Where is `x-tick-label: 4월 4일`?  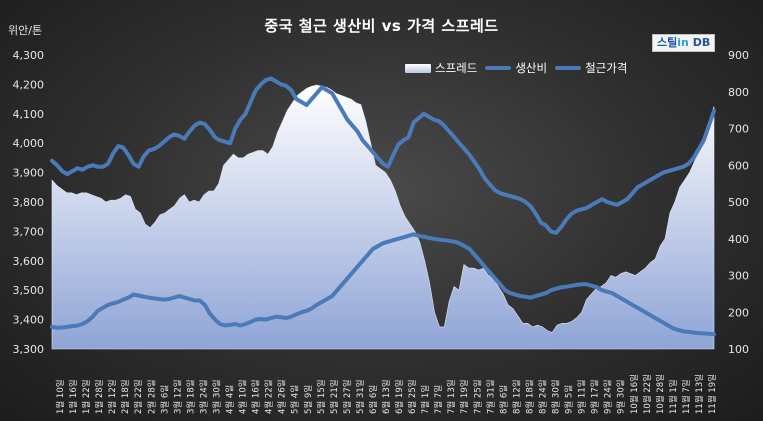
x-tick-label: 4월 4일 is located at coordinates (230, 399).